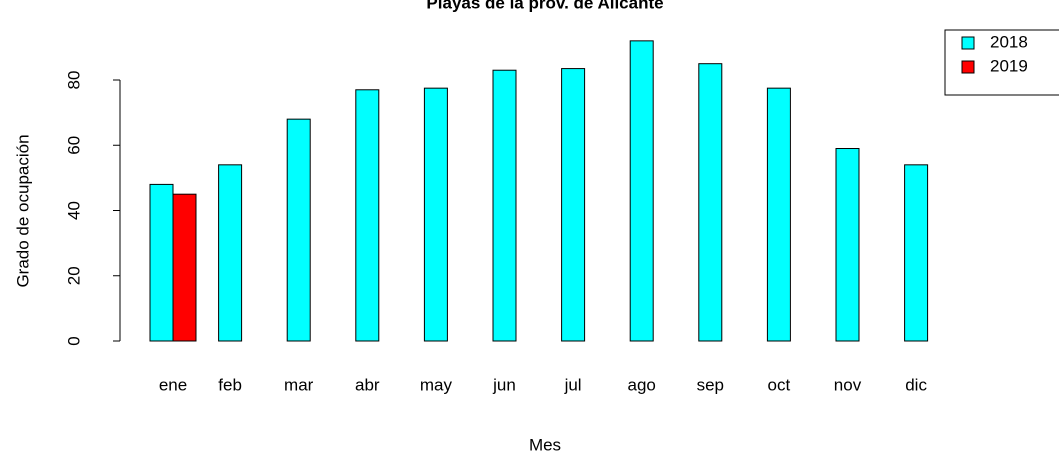  I want to click on legend-label: 2019, so click(1009, 65).